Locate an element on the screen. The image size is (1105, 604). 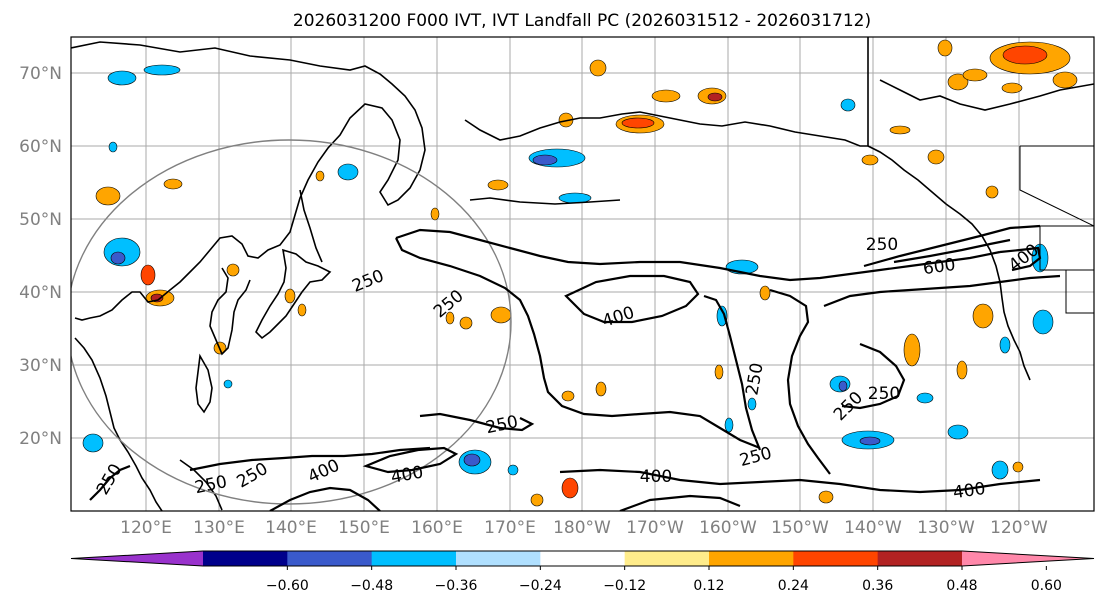
colorbar-tick-label: 0.36 is located at coordinates (877, 586).